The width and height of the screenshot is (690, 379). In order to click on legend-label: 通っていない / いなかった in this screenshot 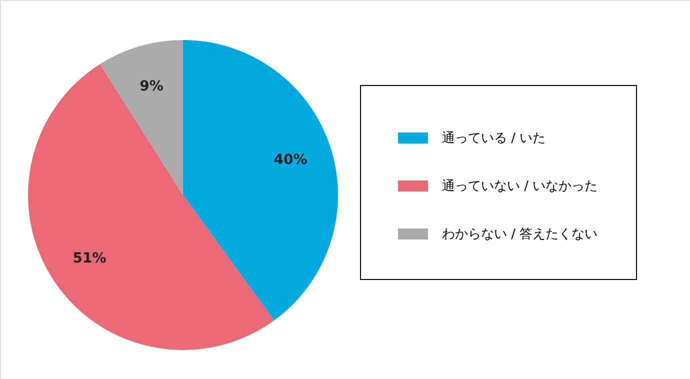, I will do `click(520, 186)`.